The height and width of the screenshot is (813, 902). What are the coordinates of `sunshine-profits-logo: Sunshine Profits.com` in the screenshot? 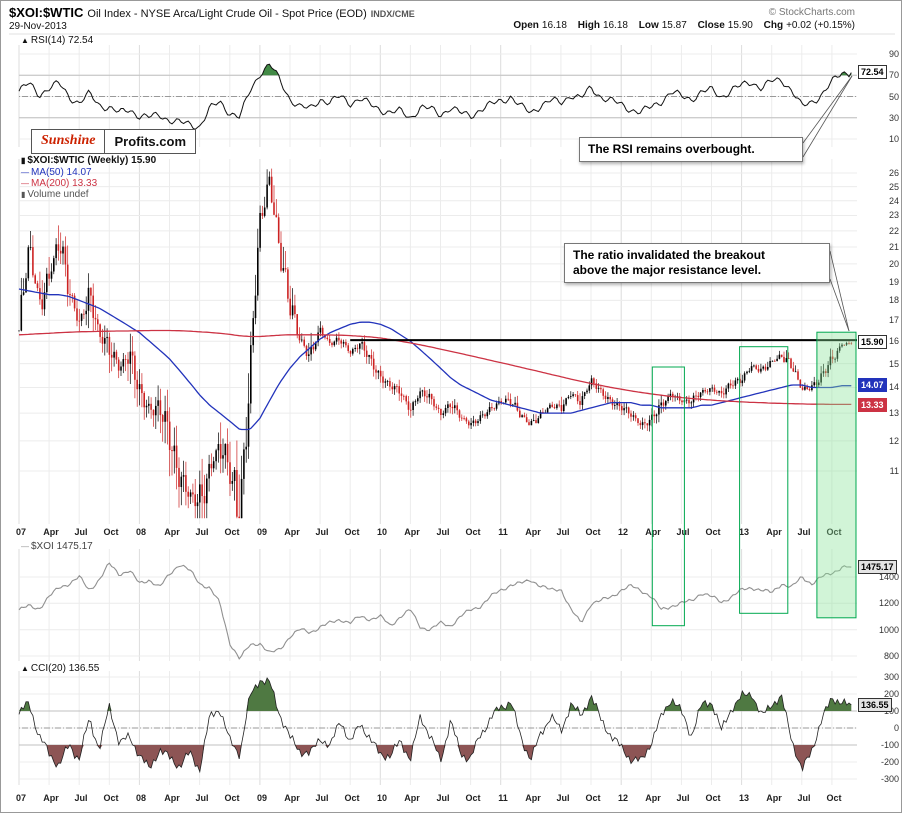 It's located at (113, 141).